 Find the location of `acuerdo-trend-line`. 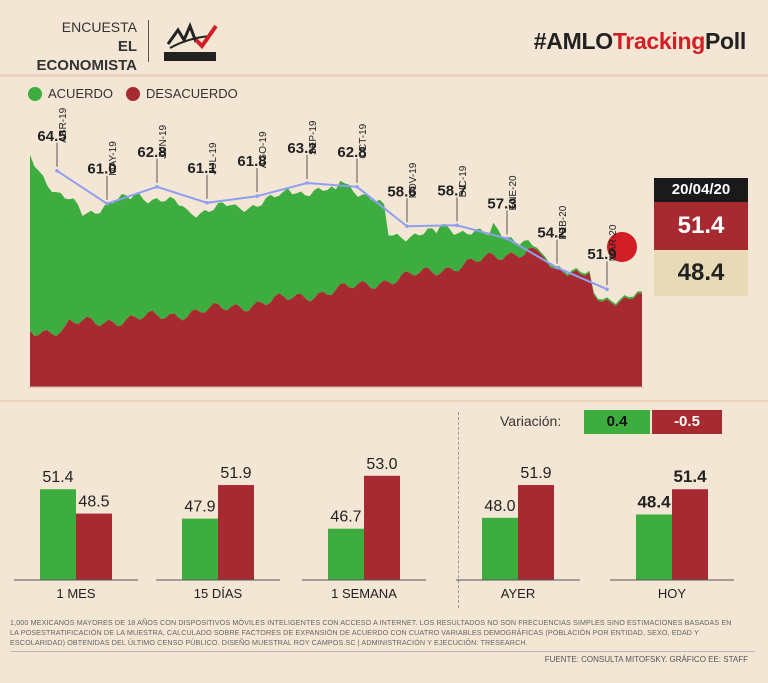

acuerdo-trend-line is located at coordinates (332, 230).